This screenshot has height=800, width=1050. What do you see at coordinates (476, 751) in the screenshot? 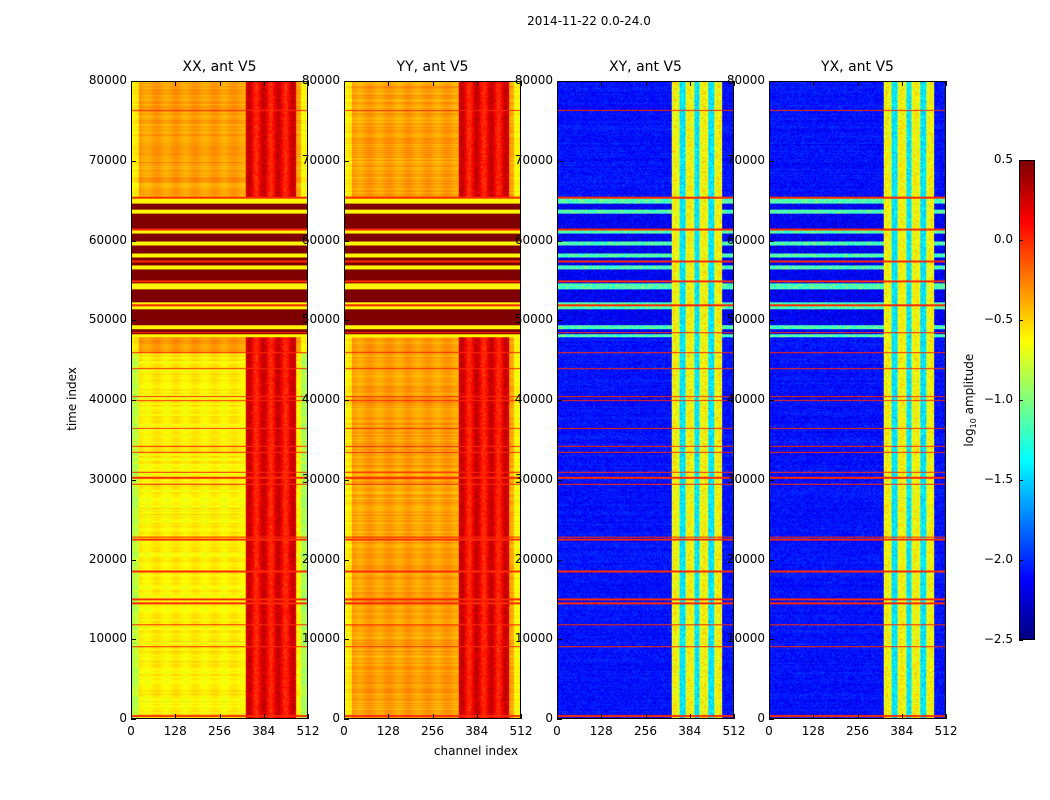
I see `x-axis-label: channel index` at bounding box center [476, 751].